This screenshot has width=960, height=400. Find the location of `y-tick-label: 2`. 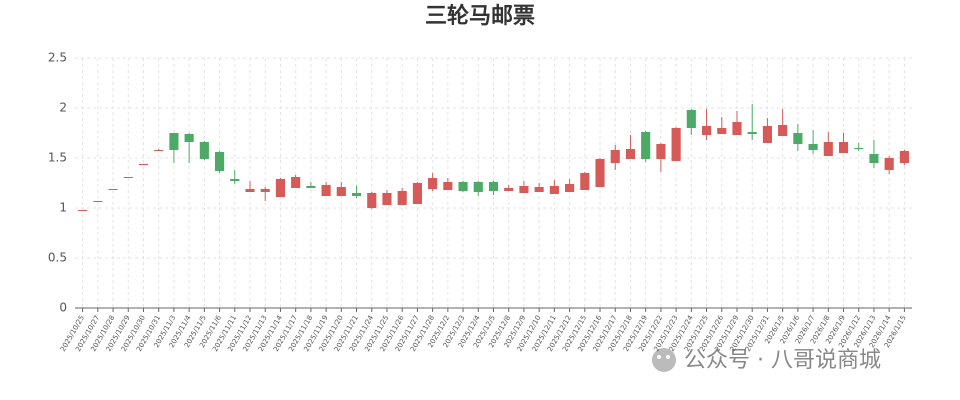

y-tick-label: 2 is located at coordinates (63, 108).